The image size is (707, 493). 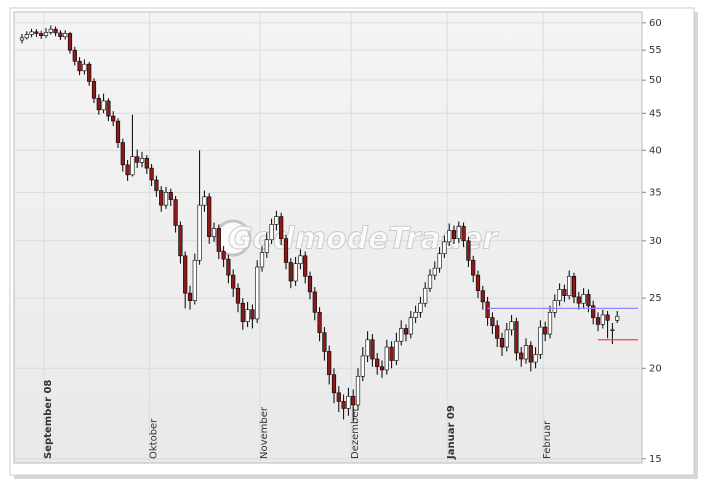 What do you see at coordinates (655, 23) in the screenshot?
I see `y-tick-label: 60` at bounding box center [655, 23].